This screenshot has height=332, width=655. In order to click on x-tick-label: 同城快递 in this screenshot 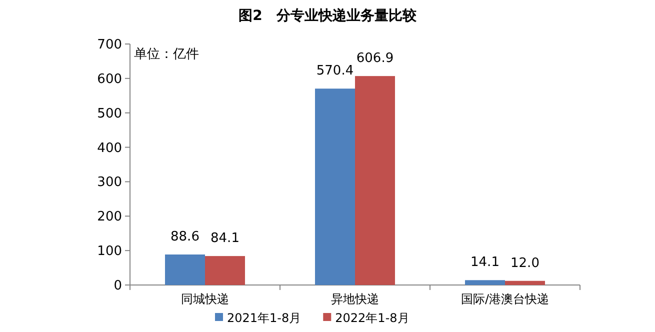, I will do `click(205, 299)`.